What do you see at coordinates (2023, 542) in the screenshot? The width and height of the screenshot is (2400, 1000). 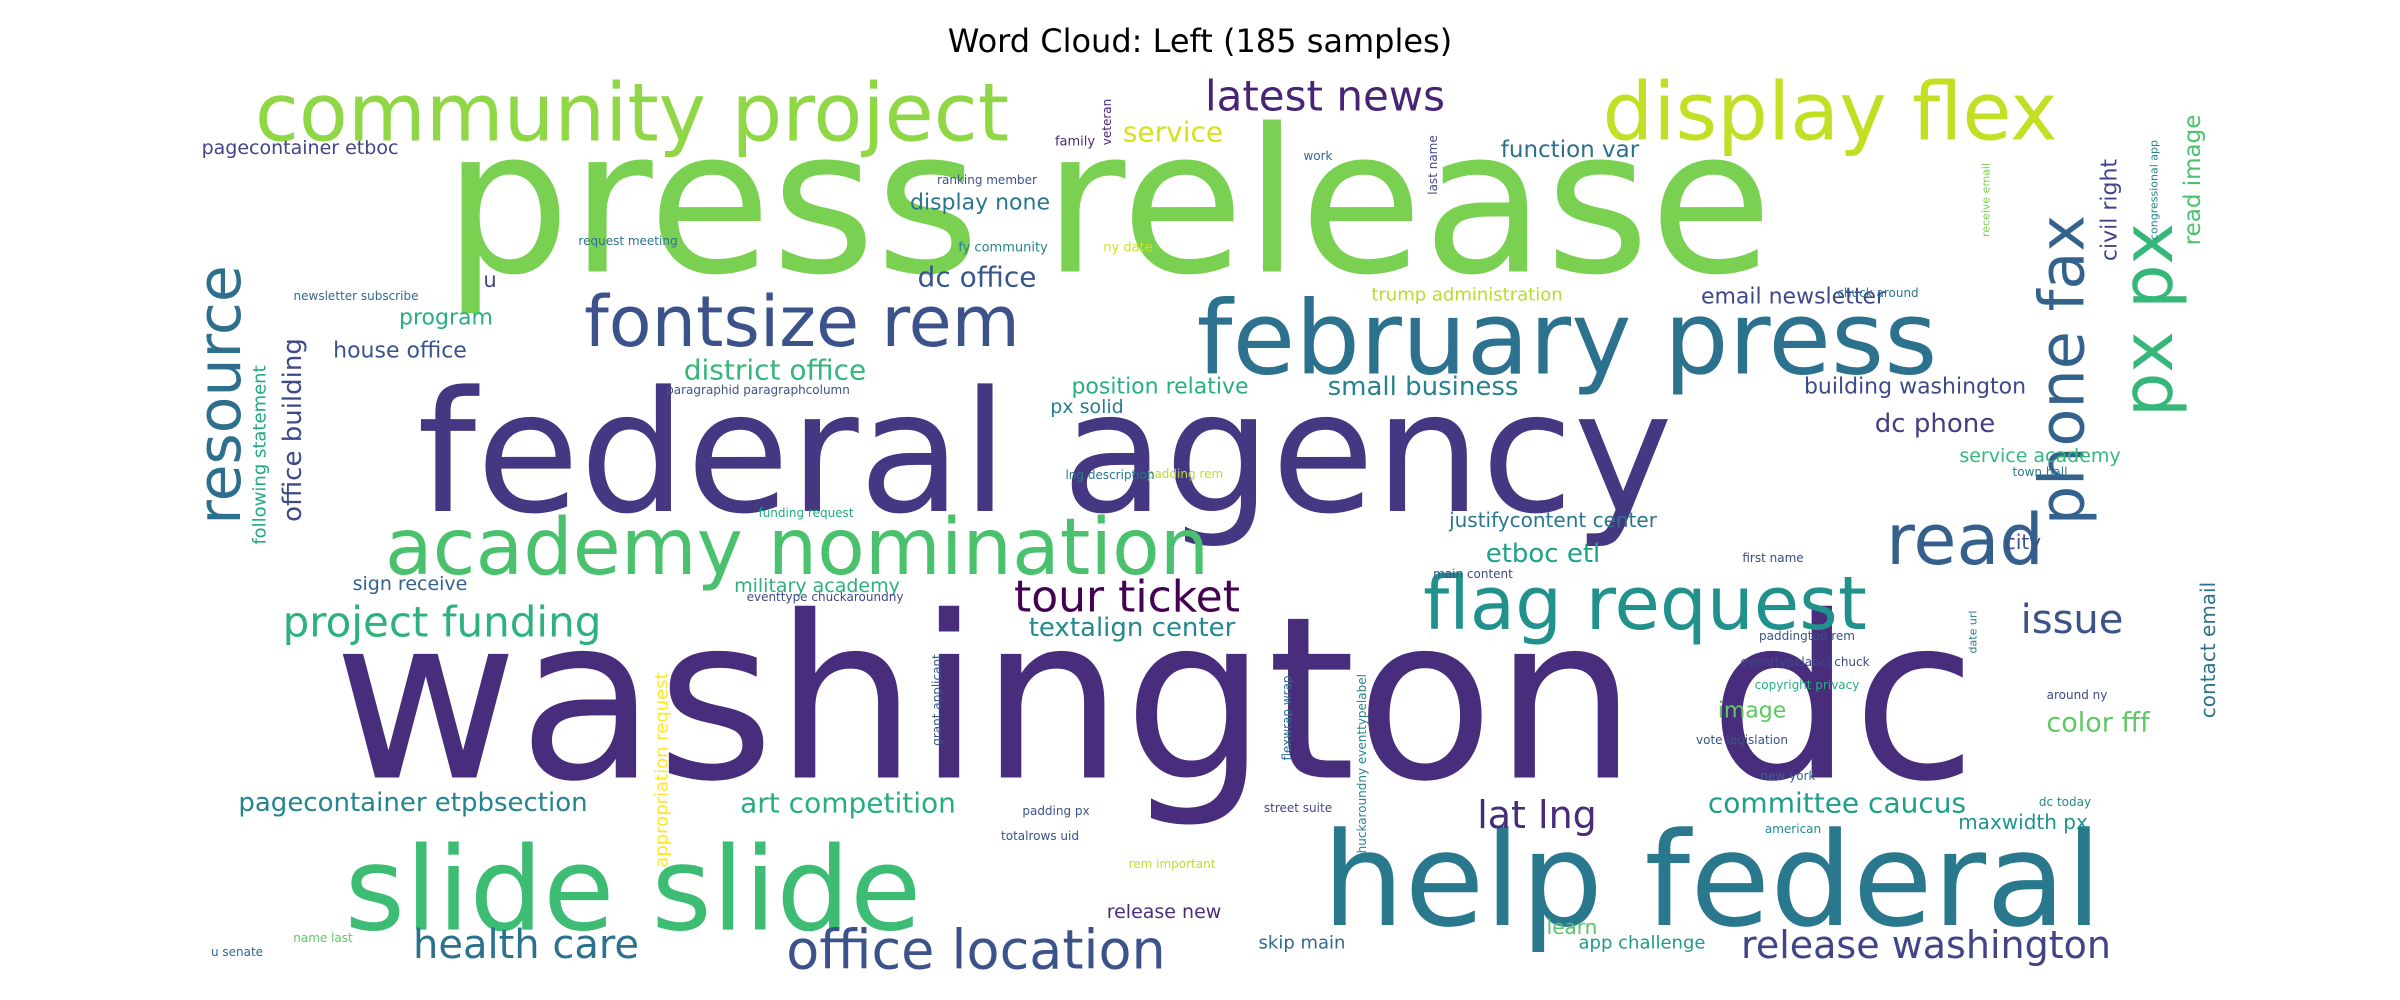 I see `word-cloud-word: city` at bounding box center [2023, 542].